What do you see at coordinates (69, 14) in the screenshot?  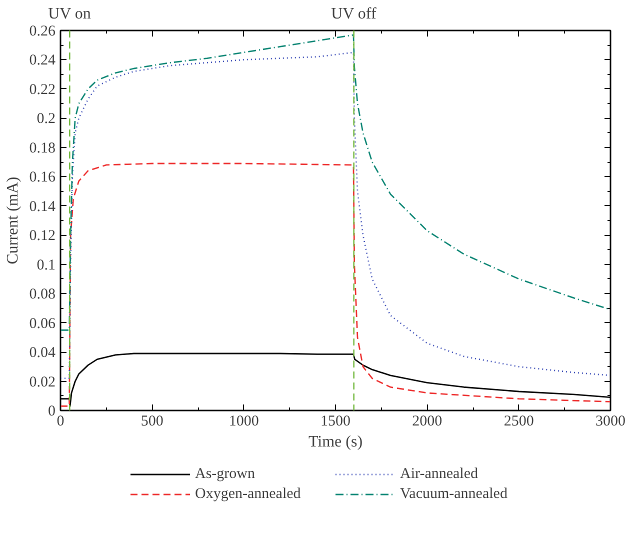 I see `ref-line-label: UV on` at bounding box center [69, 14].